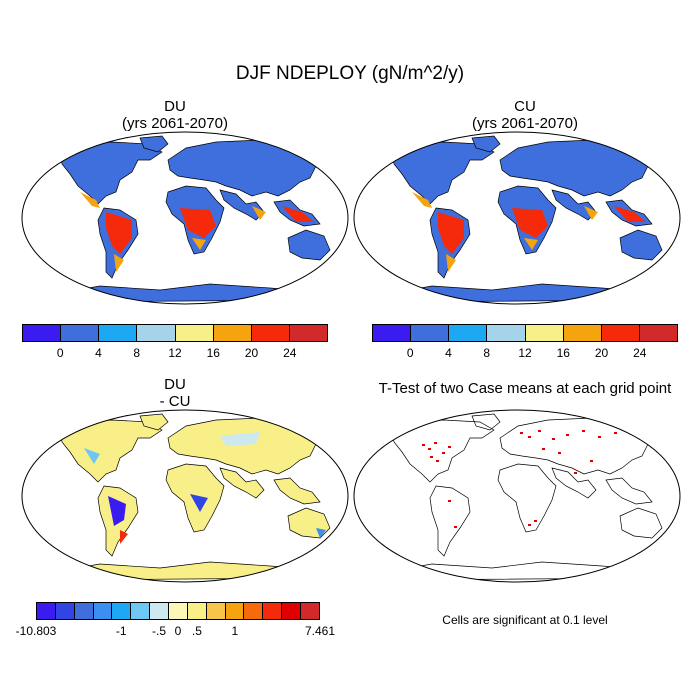 The image size is (700, 700). Describe the element at coordinates (487, 353) in the screenshot. I see `colorbar-tick-label: 8` at that location.